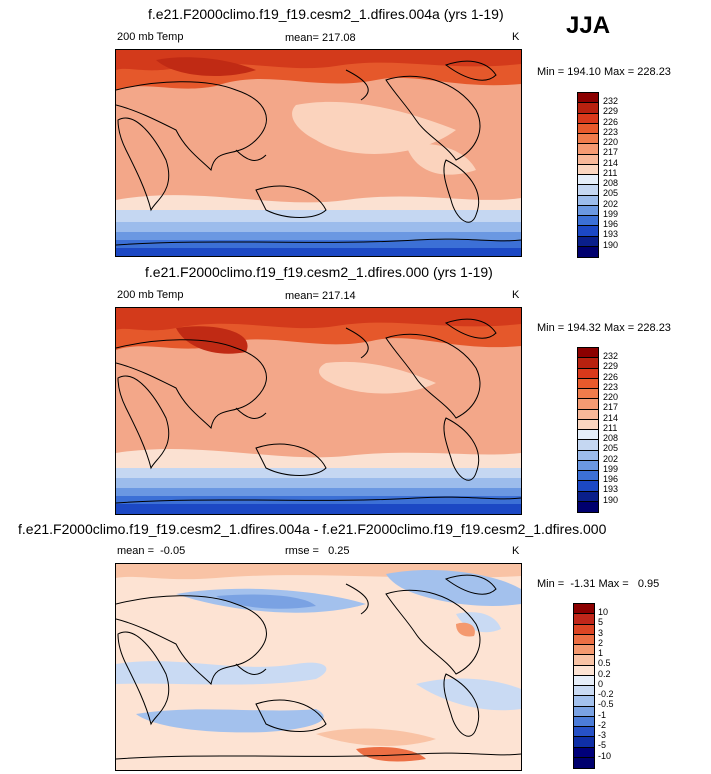 The width and height of the screenshot is (711, 774). Describe the element at coordinates (516, 551) in the screenshot. I see `panel-3-units: K` at that location.